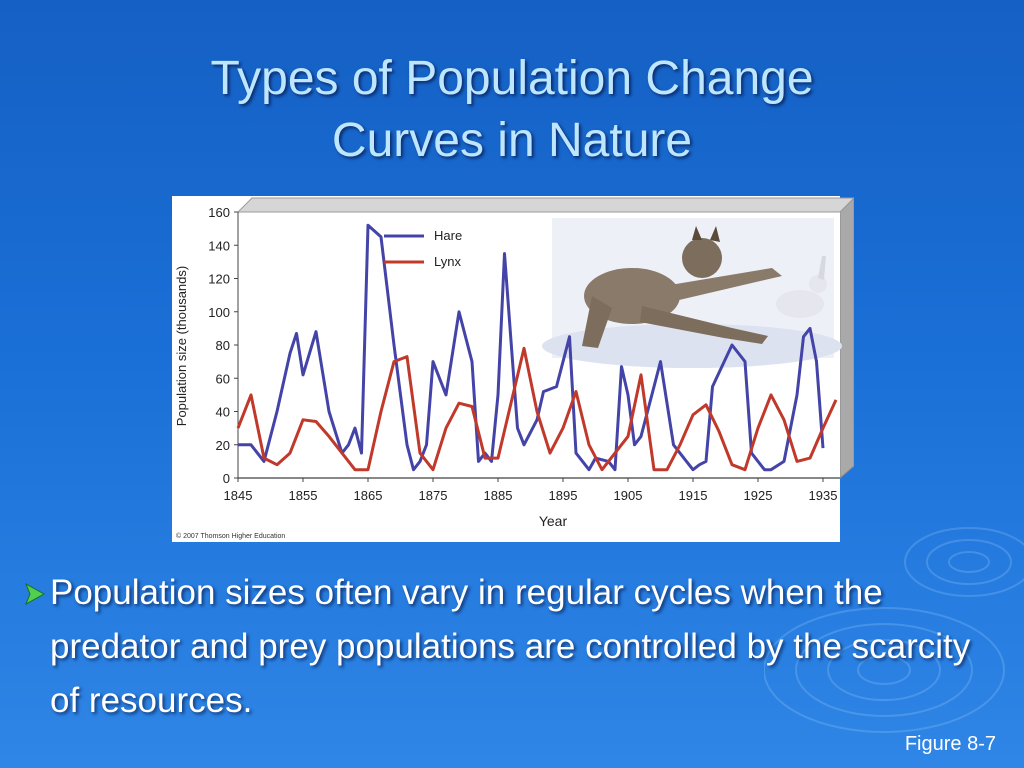  I want to click on y-tick-label: 60, so click(223, 378).